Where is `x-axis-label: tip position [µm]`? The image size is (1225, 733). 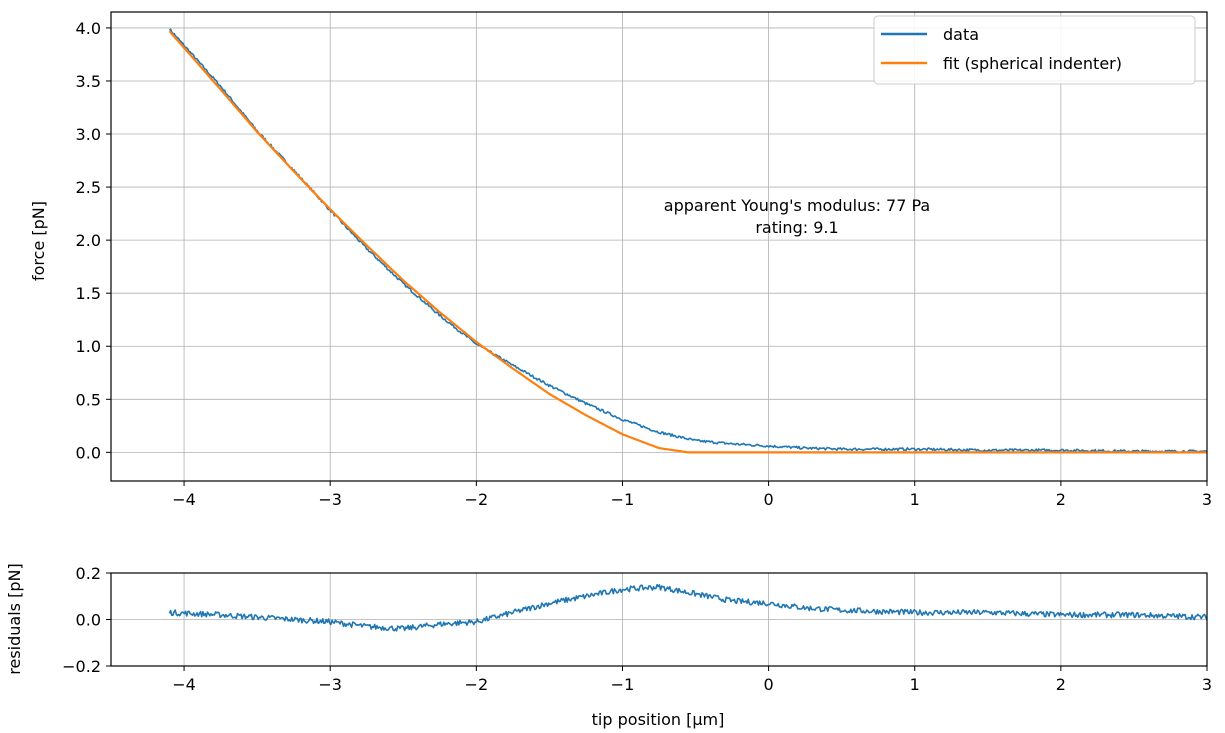
x-axis-label: tip position [µm] is located at coordinates (658, 719).